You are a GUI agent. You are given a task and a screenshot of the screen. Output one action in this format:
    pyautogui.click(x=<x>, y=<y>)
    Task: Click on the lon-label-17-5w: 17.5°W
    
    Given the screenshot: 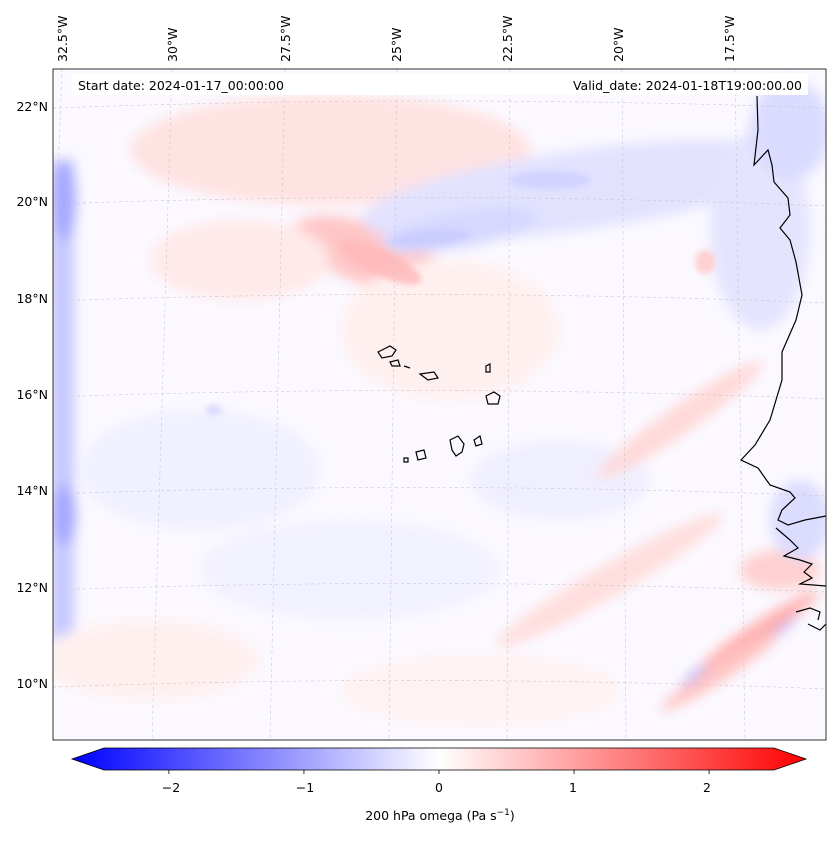 What is the action you would take?
    pyautogui.click(x=729, y=38)
    